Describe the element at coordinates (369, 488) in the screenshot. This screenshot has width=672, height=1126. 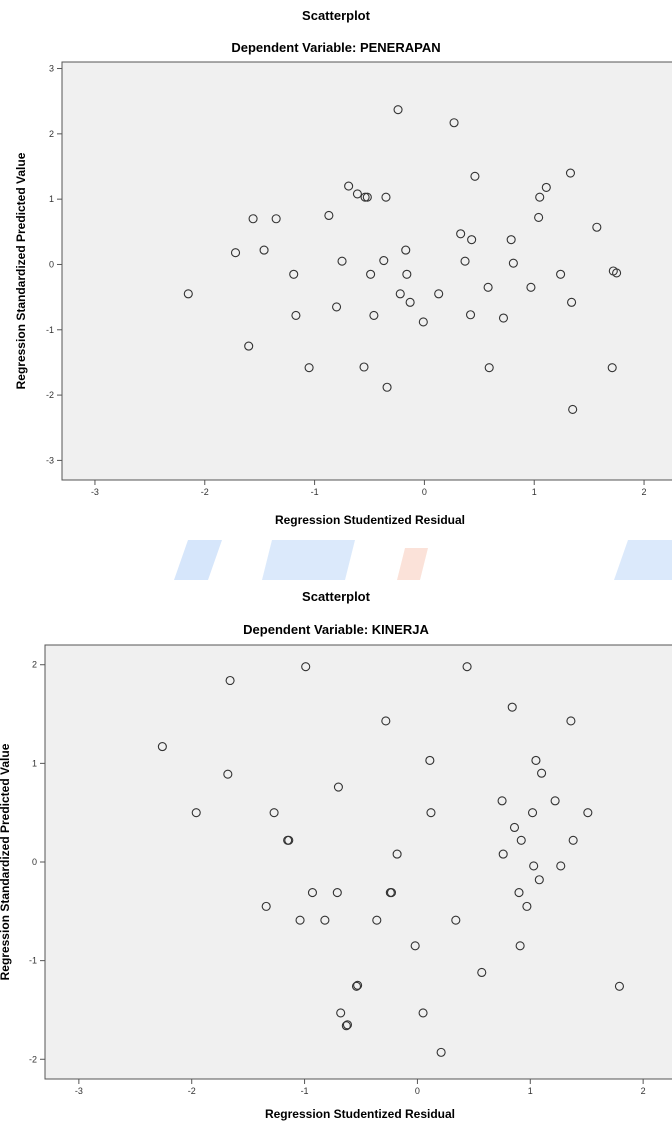
I see `x-ticks: -3 -2 -1 0 1 2` at that location.